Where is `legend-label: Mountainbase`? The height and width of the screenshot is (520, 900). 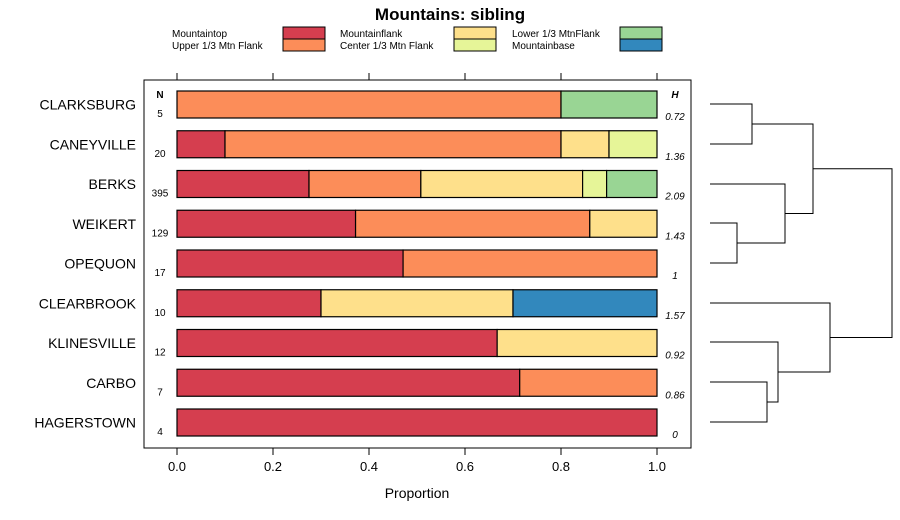
legend-label: Mountainbase is located at coordinates (543, 46).